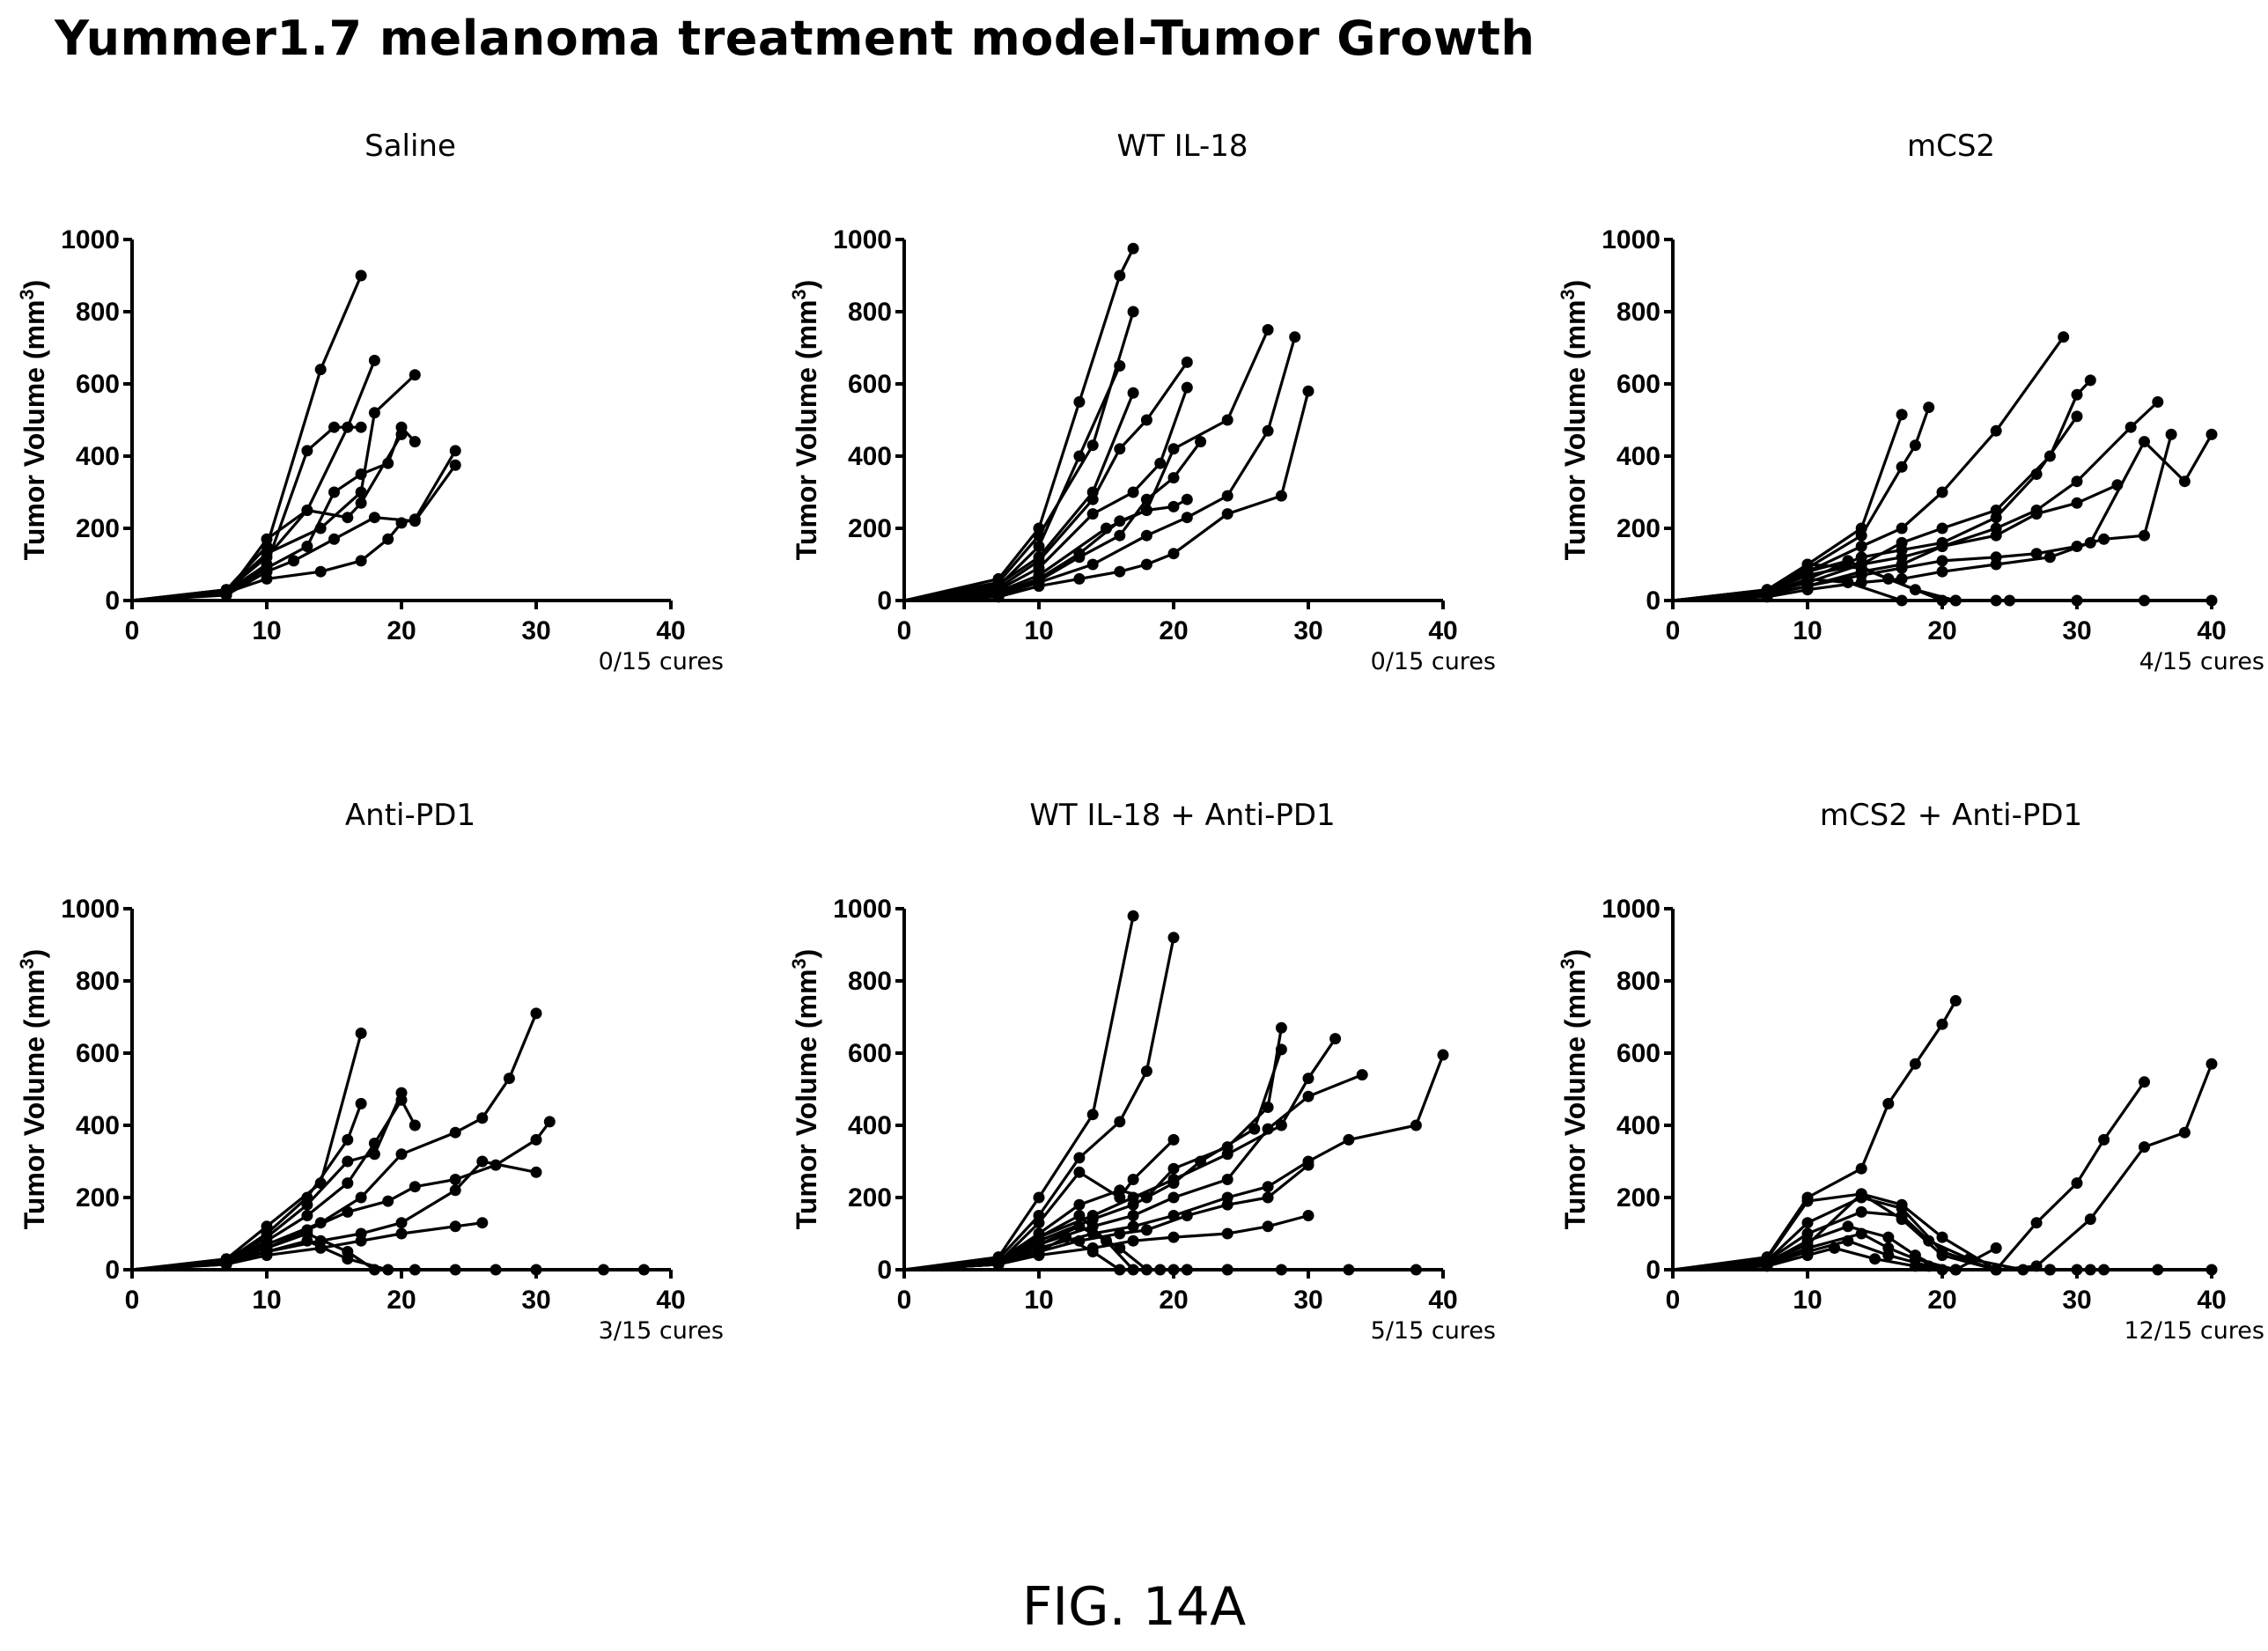  What do you see at coordinates (27, 963) in the screenshot?
I see `y-axis-label-superscript: 3` at bounding box center [27, 963].